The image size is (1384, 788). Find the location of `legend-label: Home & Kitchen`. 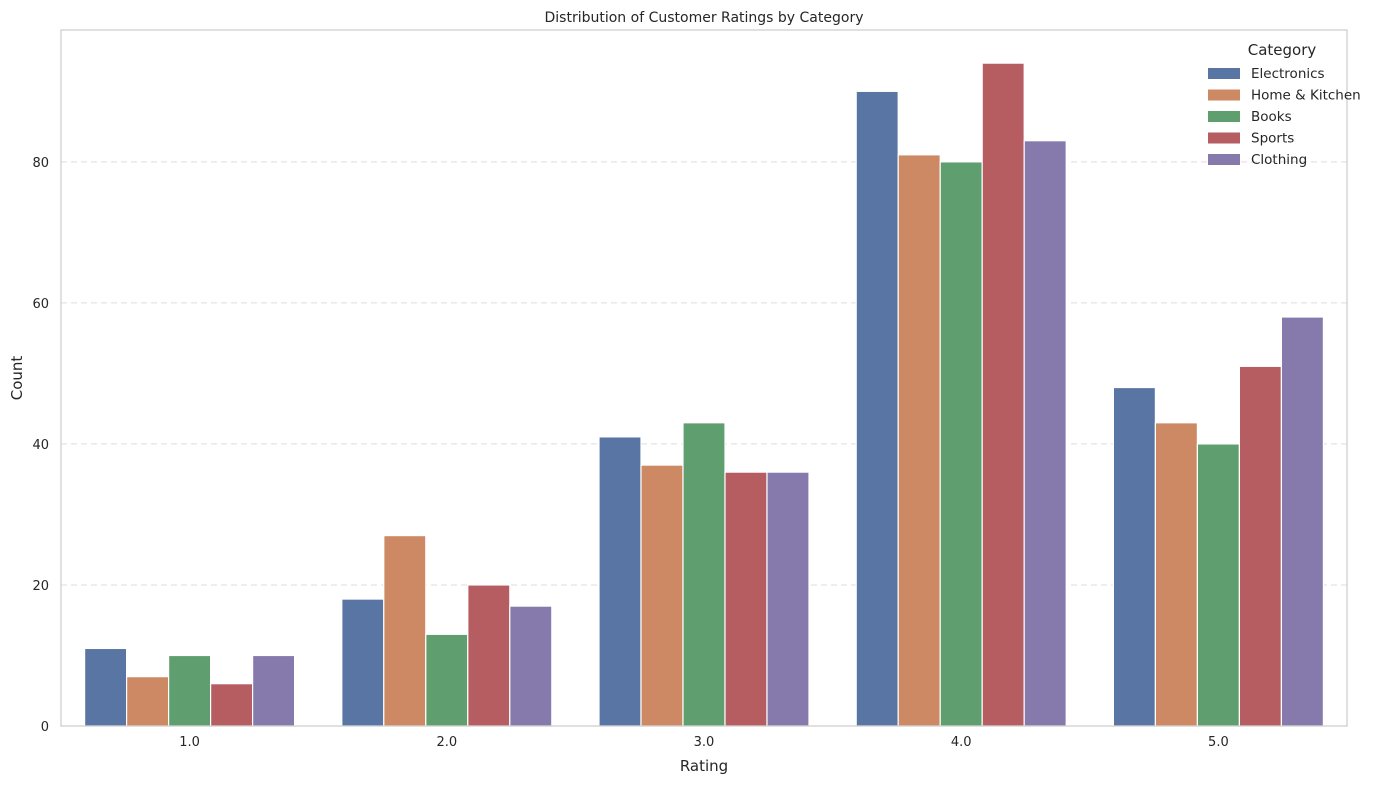

legend-label: Home & Kitchen is located at coordinates (1306, 96).